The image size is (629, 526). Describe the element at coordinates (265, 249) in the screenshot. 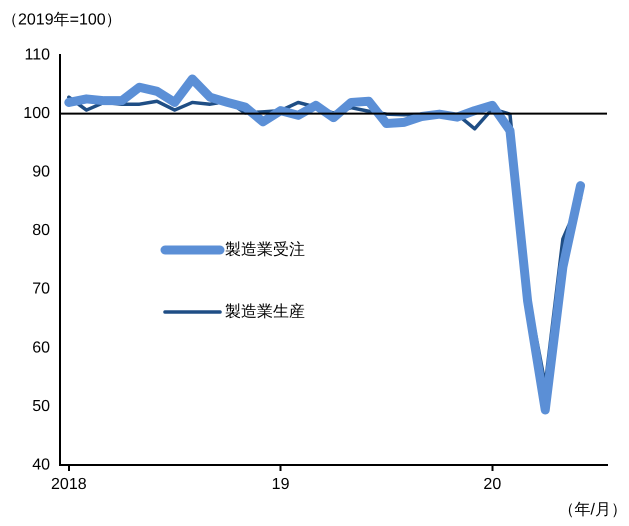

I see `legend-label: 製造業受注` at that location.